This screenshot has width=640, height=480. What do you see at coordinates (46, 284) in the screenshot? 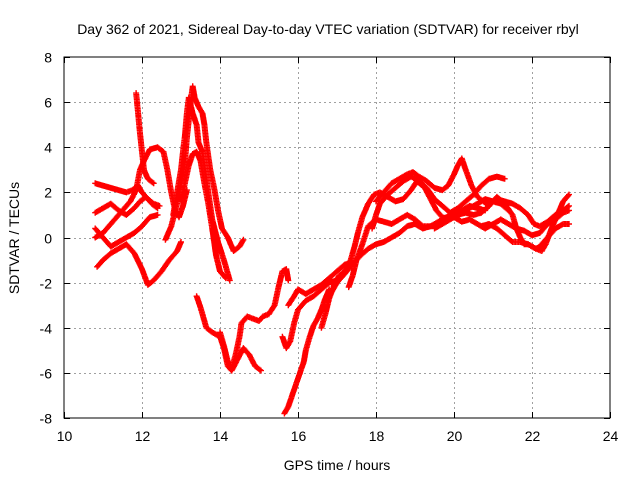
I see `y-tick-label: -2` at bounding box center [46, 284].